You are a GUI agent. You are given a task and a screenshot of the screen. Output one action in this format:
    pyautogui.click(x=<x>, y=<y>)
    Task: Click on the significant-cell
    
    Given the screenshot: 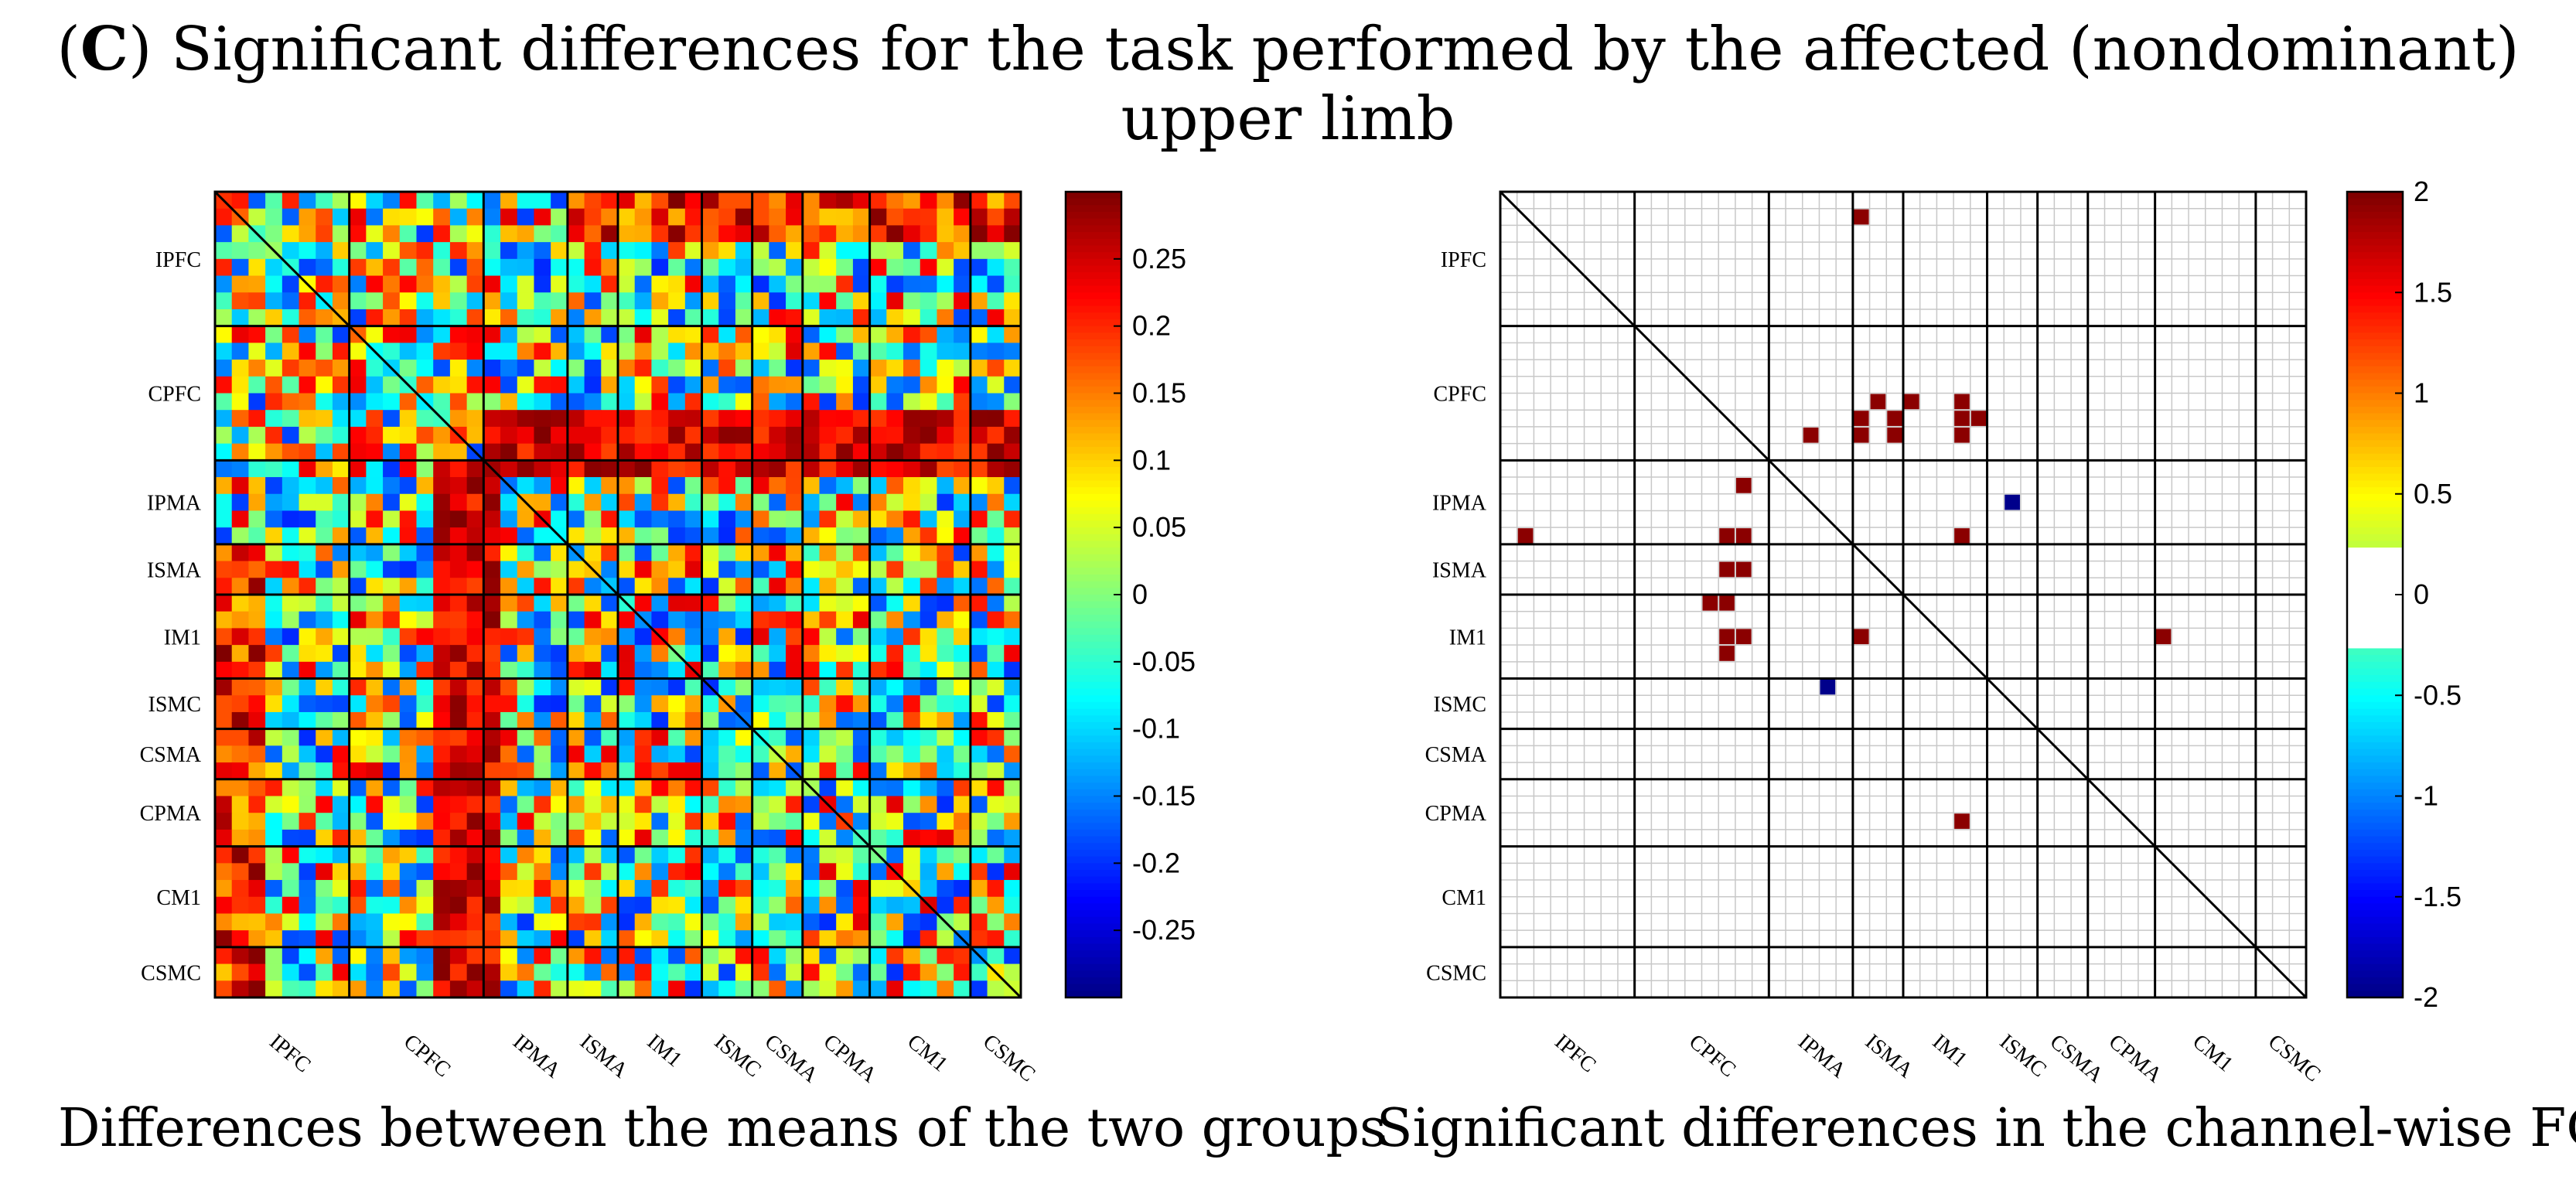 What is the action you would take?
    pyautogui.click(x=1962, y=536)
    